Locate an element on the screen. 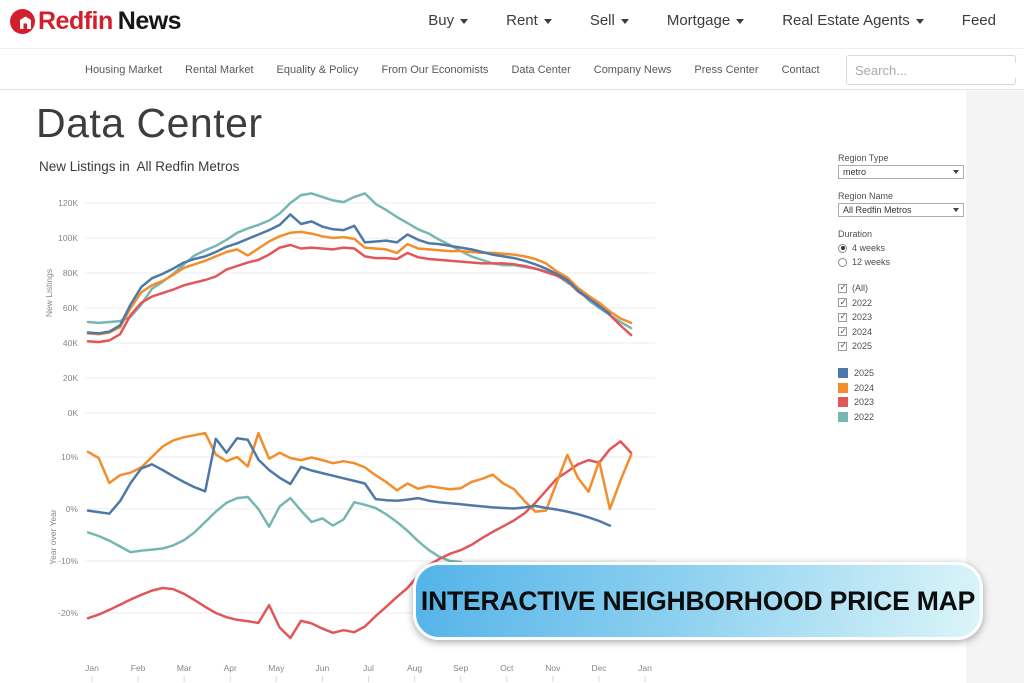 This screenshot has width=1024, height=683. checkbox-label: 2025 is located at coordinates (862, 346).